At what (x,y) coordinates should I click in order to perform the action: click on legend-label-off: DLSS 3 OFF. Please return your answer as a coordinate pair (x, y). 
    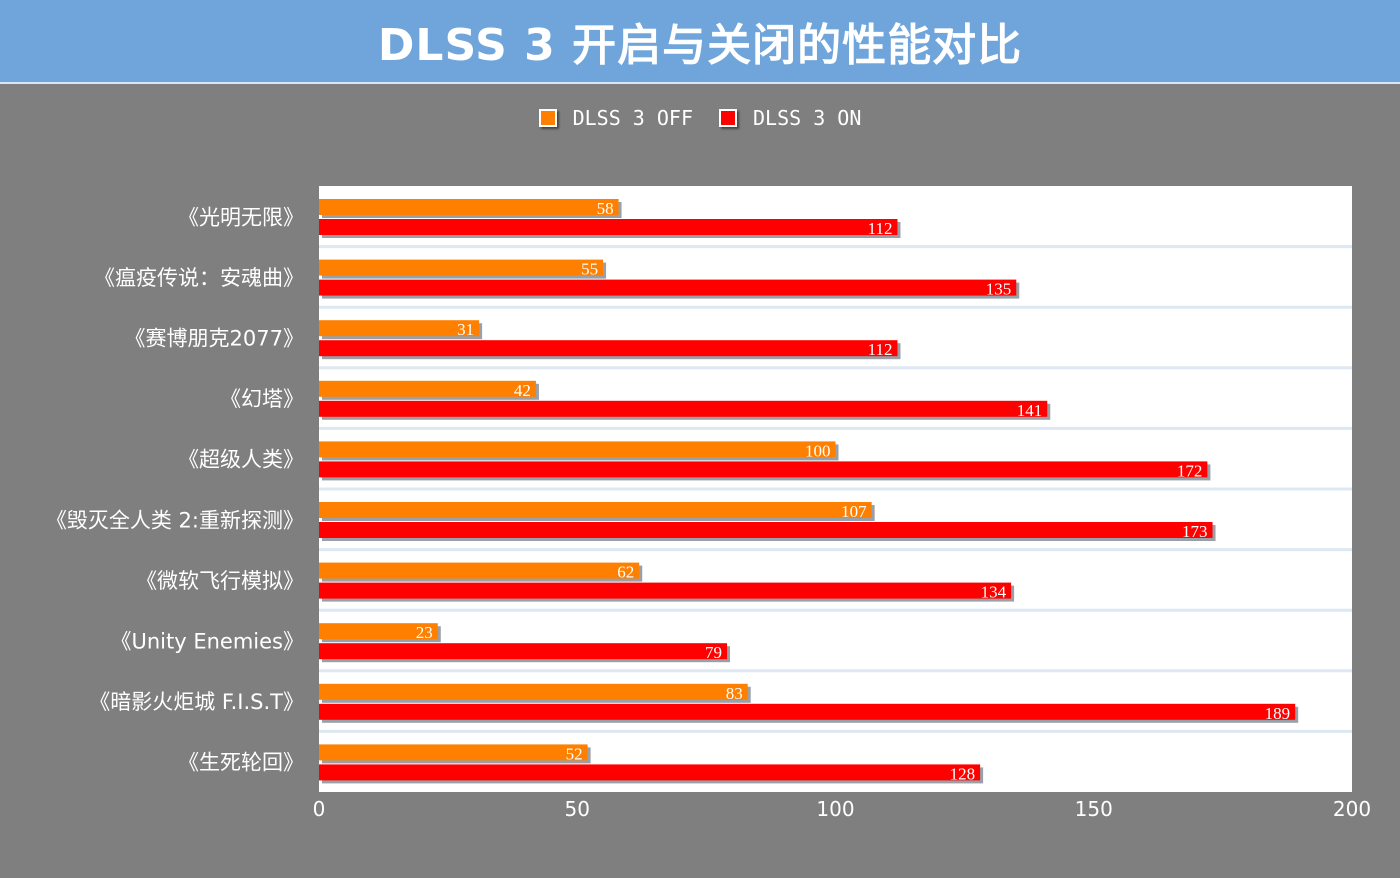
    Looking at the image, I should click on (633, 118).